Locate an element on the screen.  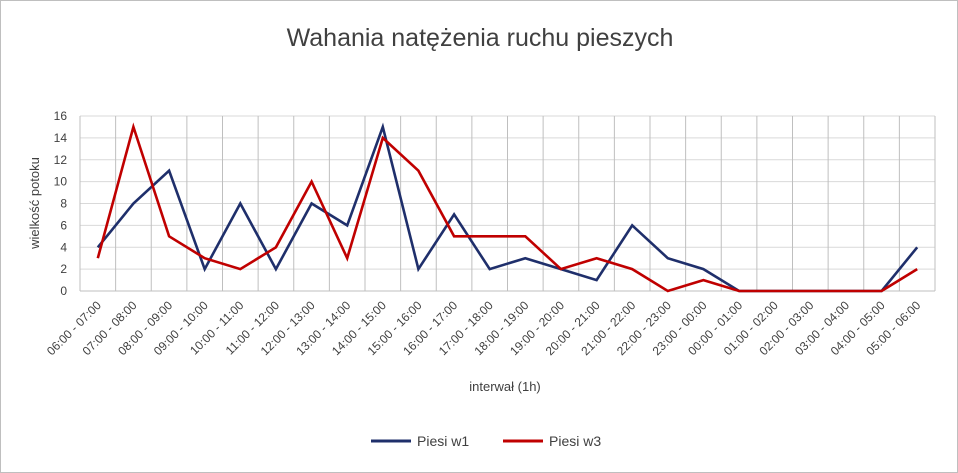
y-tick-label: 0 is located at coordinates (63, 291).